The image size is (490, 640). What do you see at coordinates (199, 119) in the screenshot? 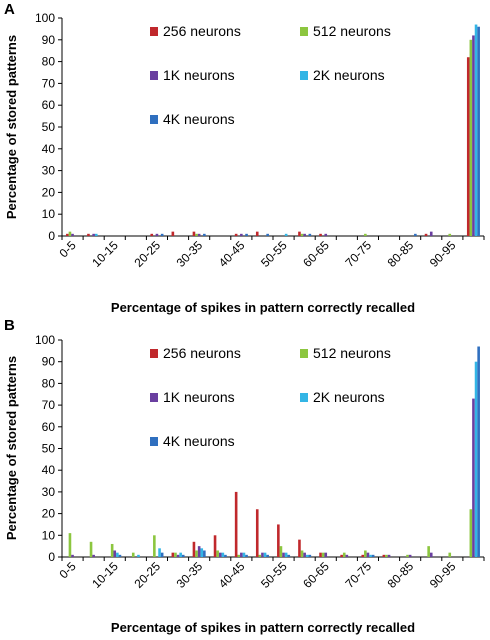
I see `legend-label: 4K neurons` at bounding box center [199, 119].